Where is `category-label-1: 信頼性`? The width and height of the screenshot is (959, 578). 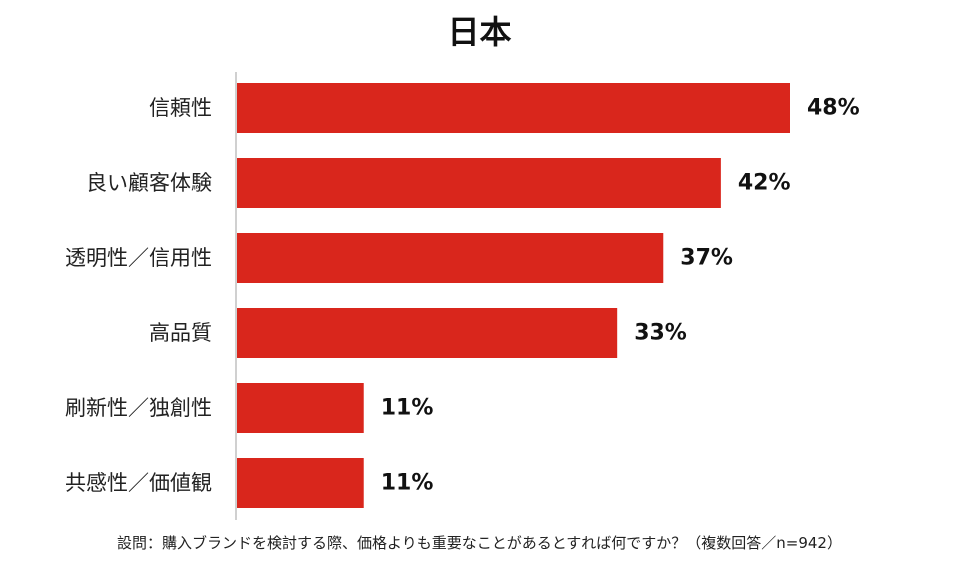 category-label-1: 信頼性 is located at coordinates (180, 108).